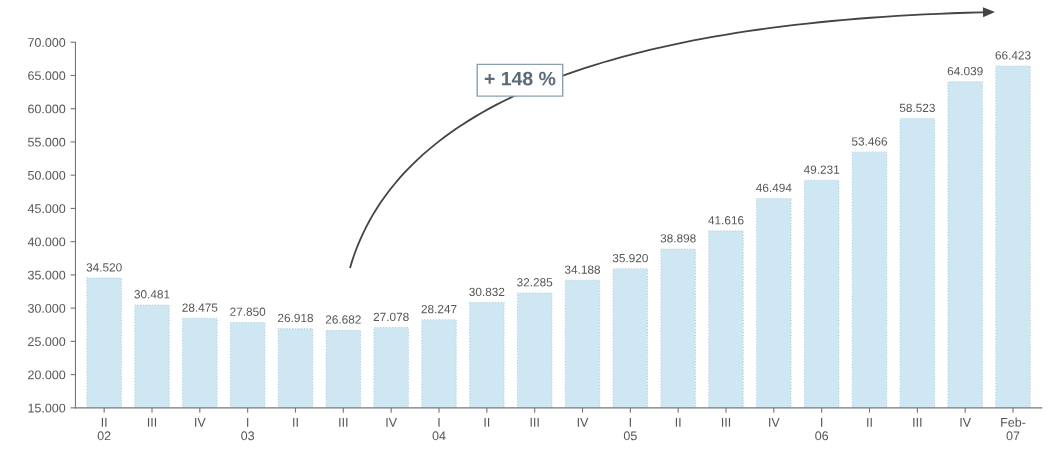  Describe the element at coordinates (582, 269) in the screenshot. I see `data-label: 34.188` at that location.